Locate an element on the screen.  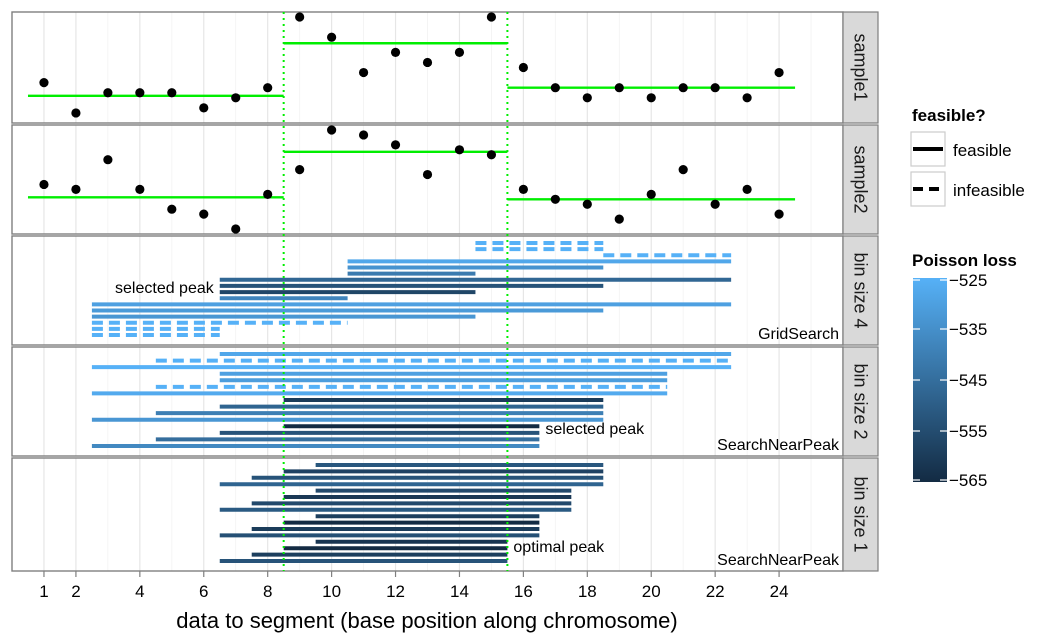
x-tick-label: 4 is located at coordinates (139, 591).